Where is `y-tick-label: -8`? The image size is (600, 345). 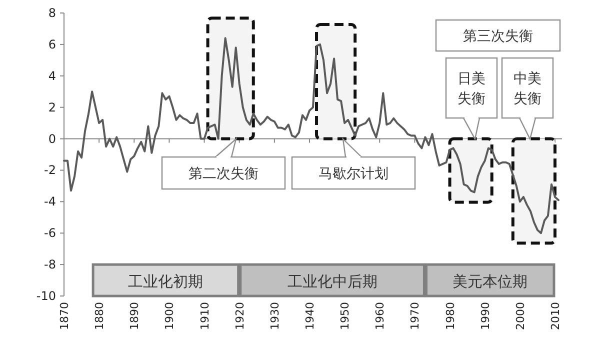
y-tick-label: -8 is located at coordinates (50, 265).